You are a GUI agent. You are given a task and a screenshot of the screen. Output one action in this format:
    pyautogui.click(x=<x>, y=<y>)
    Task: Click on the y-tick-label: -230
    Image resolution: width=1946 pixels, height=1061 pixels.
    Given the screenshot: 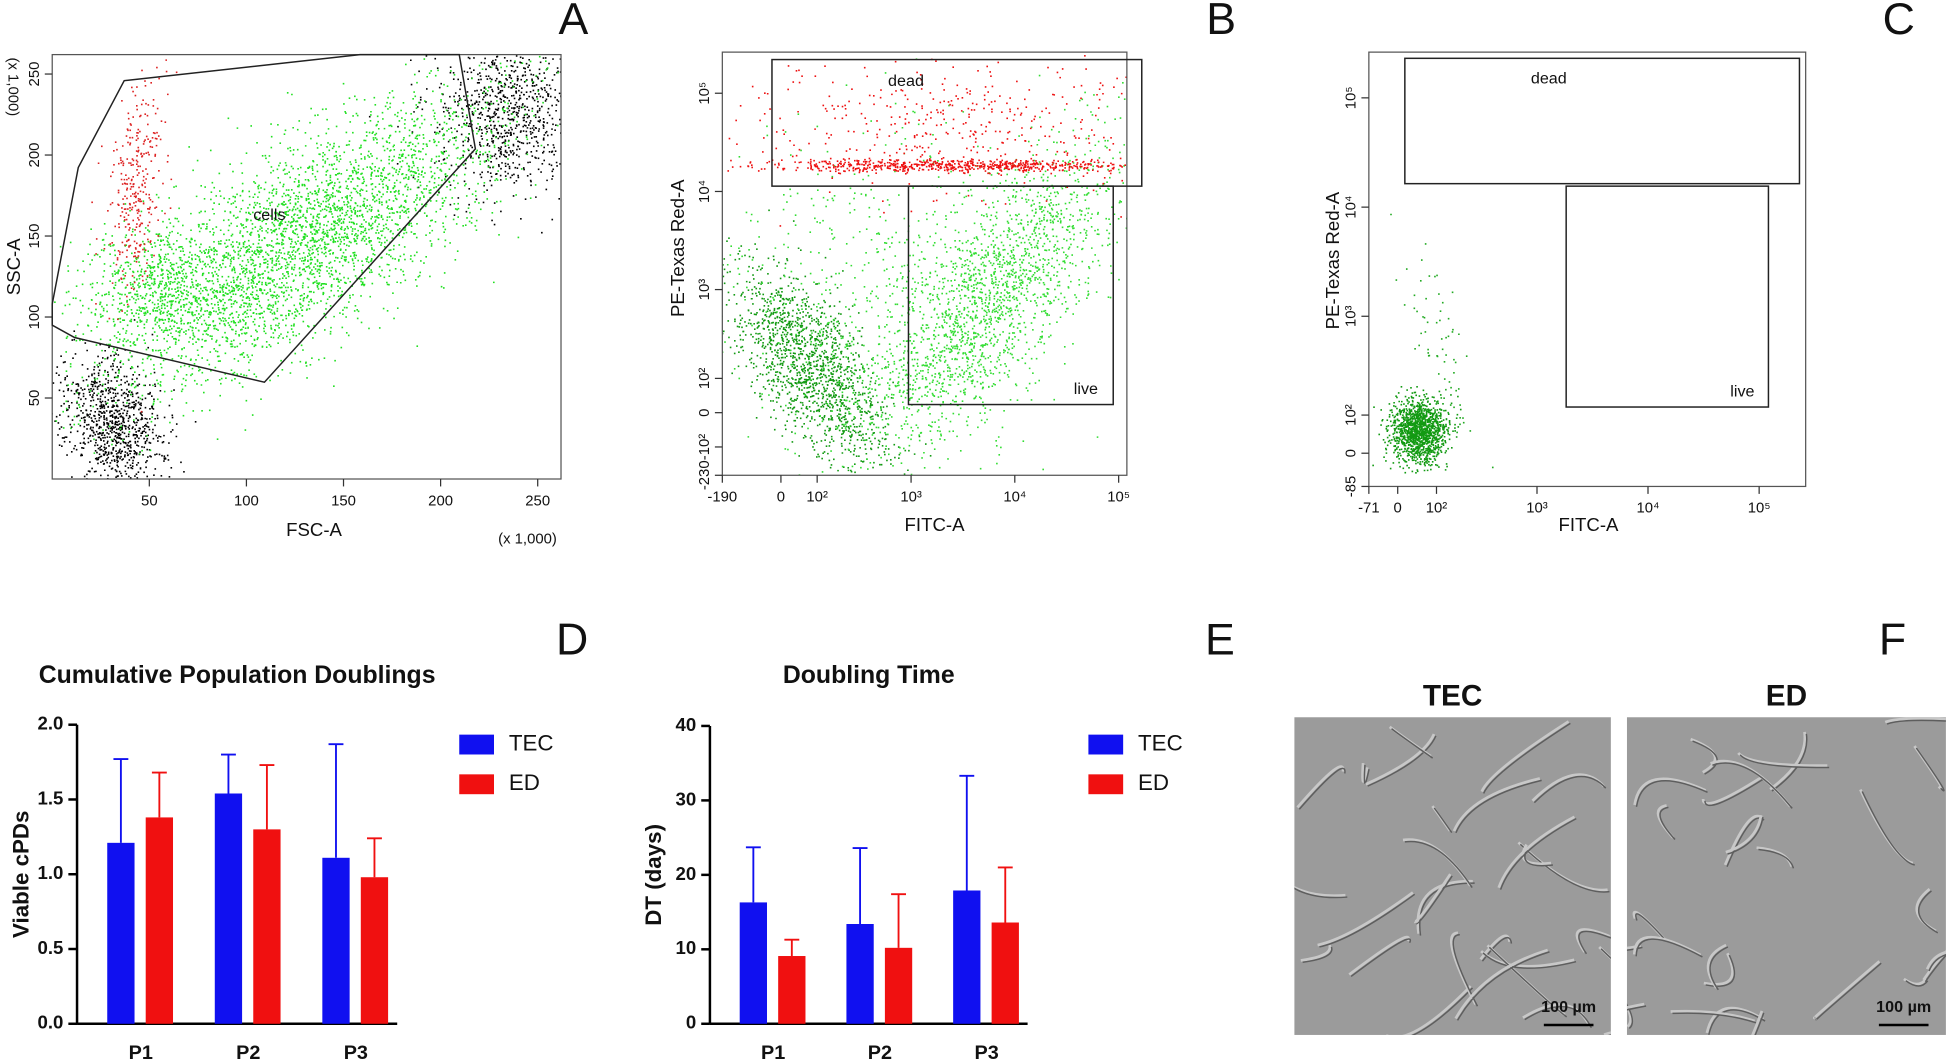 What is the action you would take?
    pyautogui.click(x=705, y=475)
    